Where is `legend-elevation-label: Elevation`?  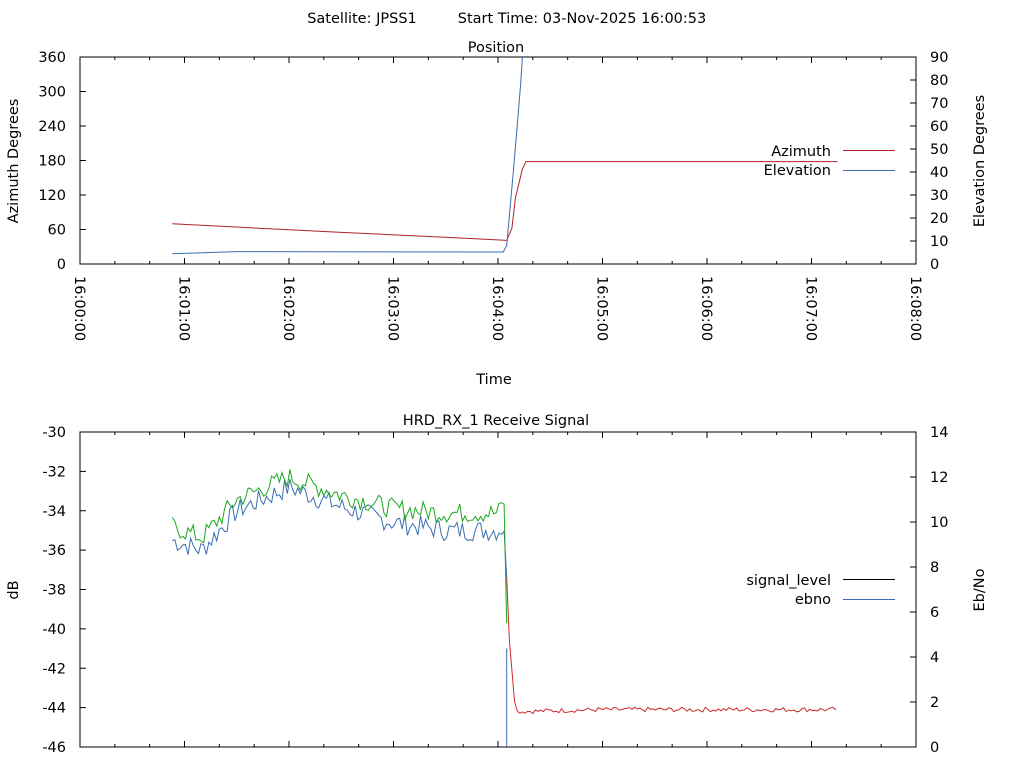 legend-elevation-label: Elevation is located at coordinates (797, 171).